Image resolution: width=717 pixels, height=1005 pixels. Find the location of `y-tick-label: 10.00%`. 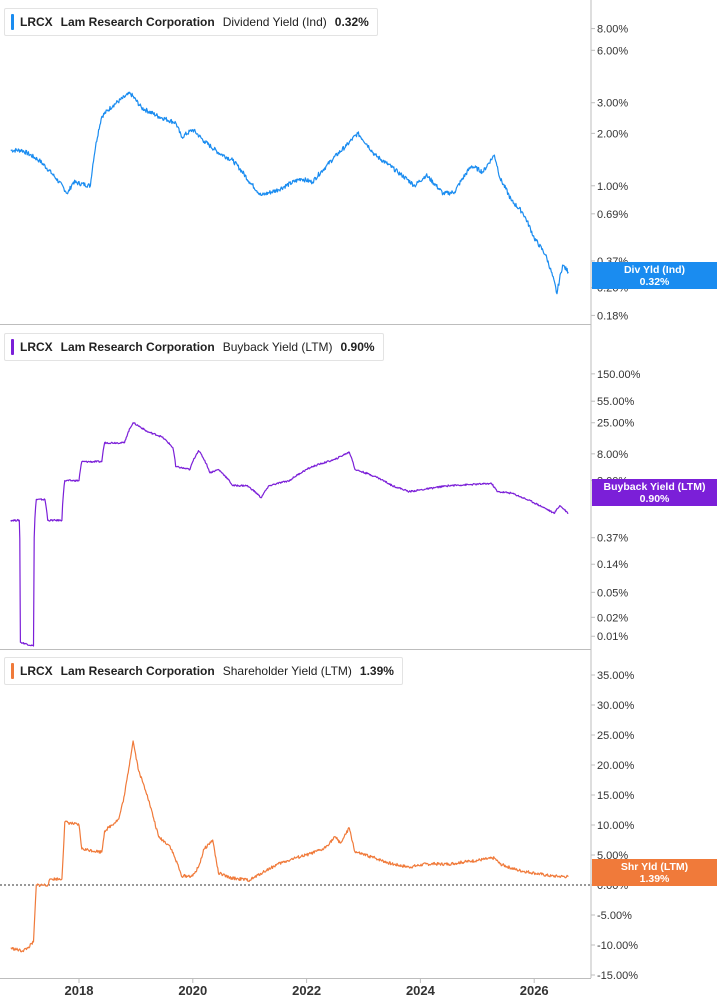

y-tick-label: 10.00% is located at coordinates (616, 826).